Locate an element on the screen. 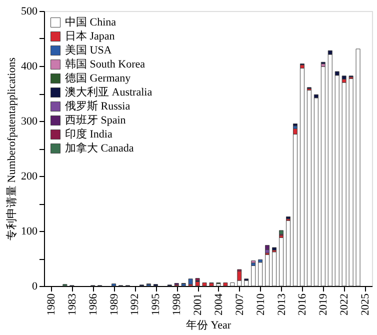 This screenshot has width=377, height=335. x-tick-label: 1992 is located at coordinates (135, 305).